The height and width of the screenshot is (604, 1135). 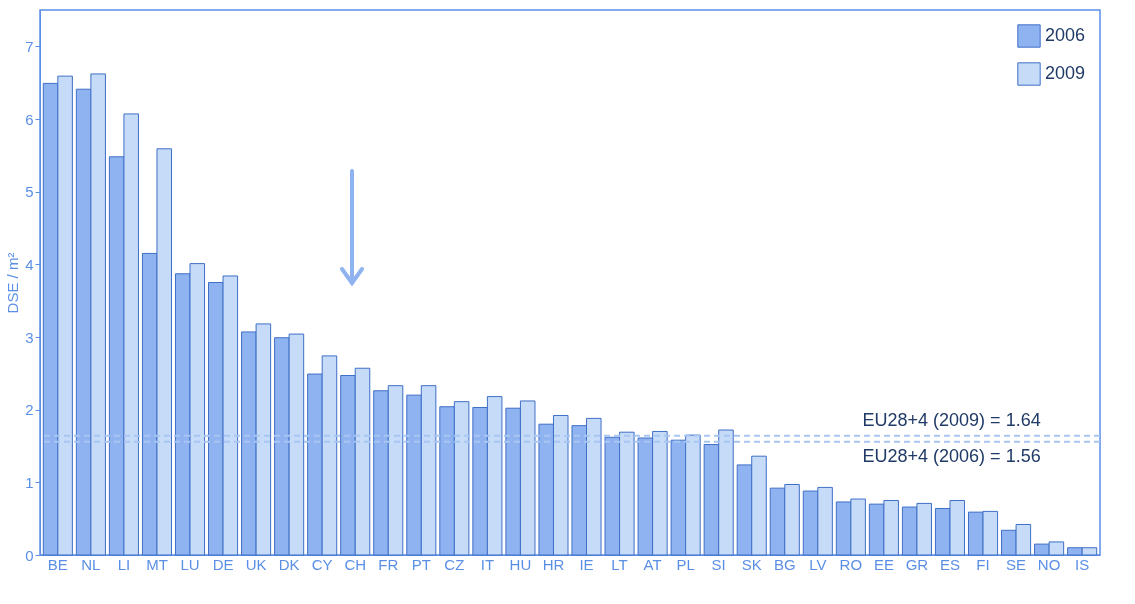 What do you see at coordinates (1082, 564) in the screenshot?
I see `x-tick-label: IS` at bounding box center [1082, 564].